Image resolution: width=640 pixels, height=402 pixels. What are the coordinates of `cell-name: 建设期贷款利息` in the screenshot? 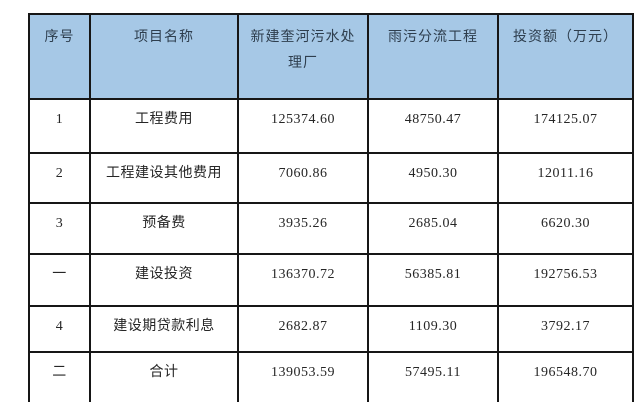 It's located at (164, 329).